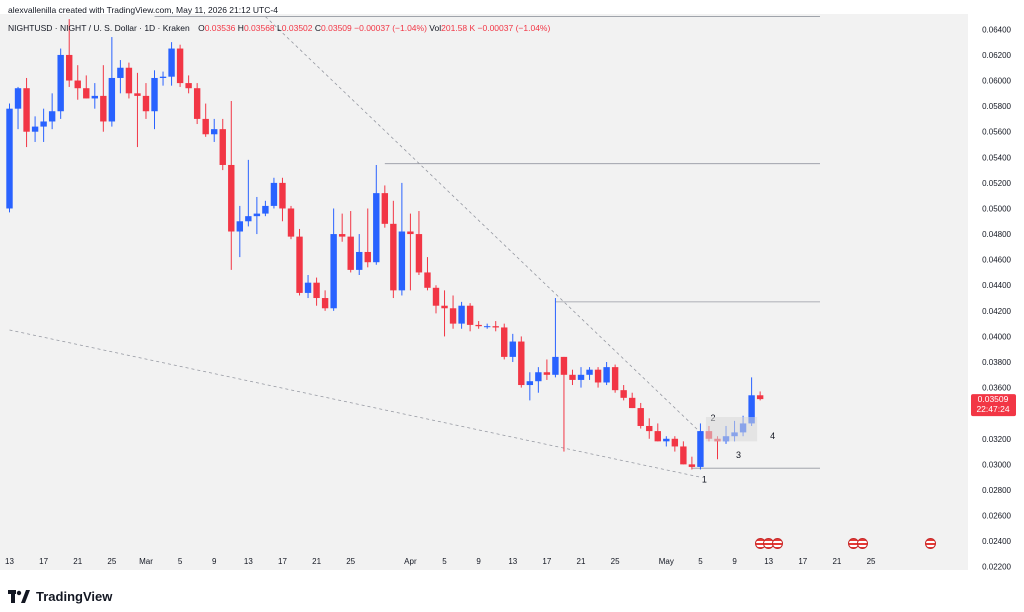 This screenshot has width=1024, height=612. I want to click on price-tag-countdown: 22:47:24, so click(992, 409).